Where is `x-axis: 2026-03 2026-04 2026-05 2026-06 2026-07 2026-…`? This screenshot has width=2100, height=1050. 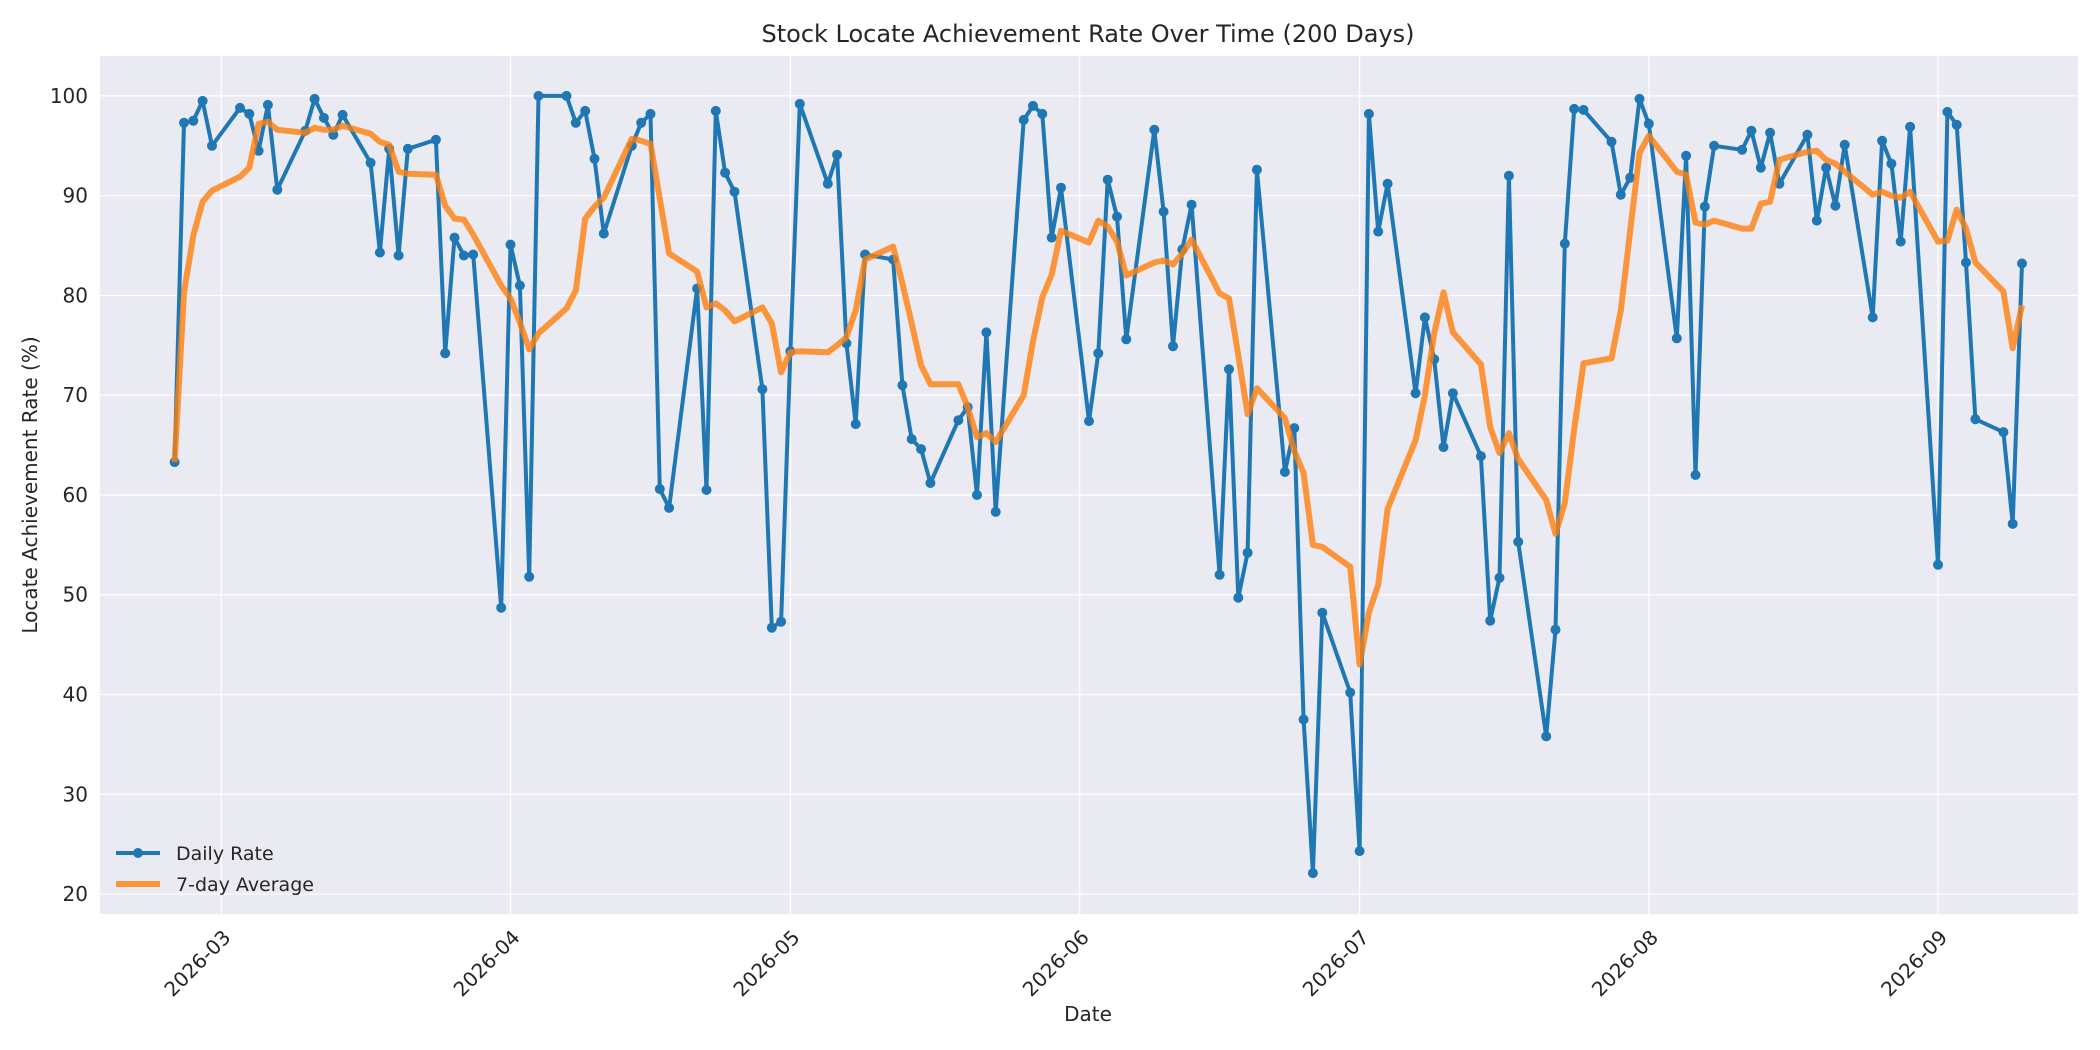 x-axis: 2026-03 2026-04 2026-05 2026-06 2026-07 2026-… is located at coordinates (1055, 963).